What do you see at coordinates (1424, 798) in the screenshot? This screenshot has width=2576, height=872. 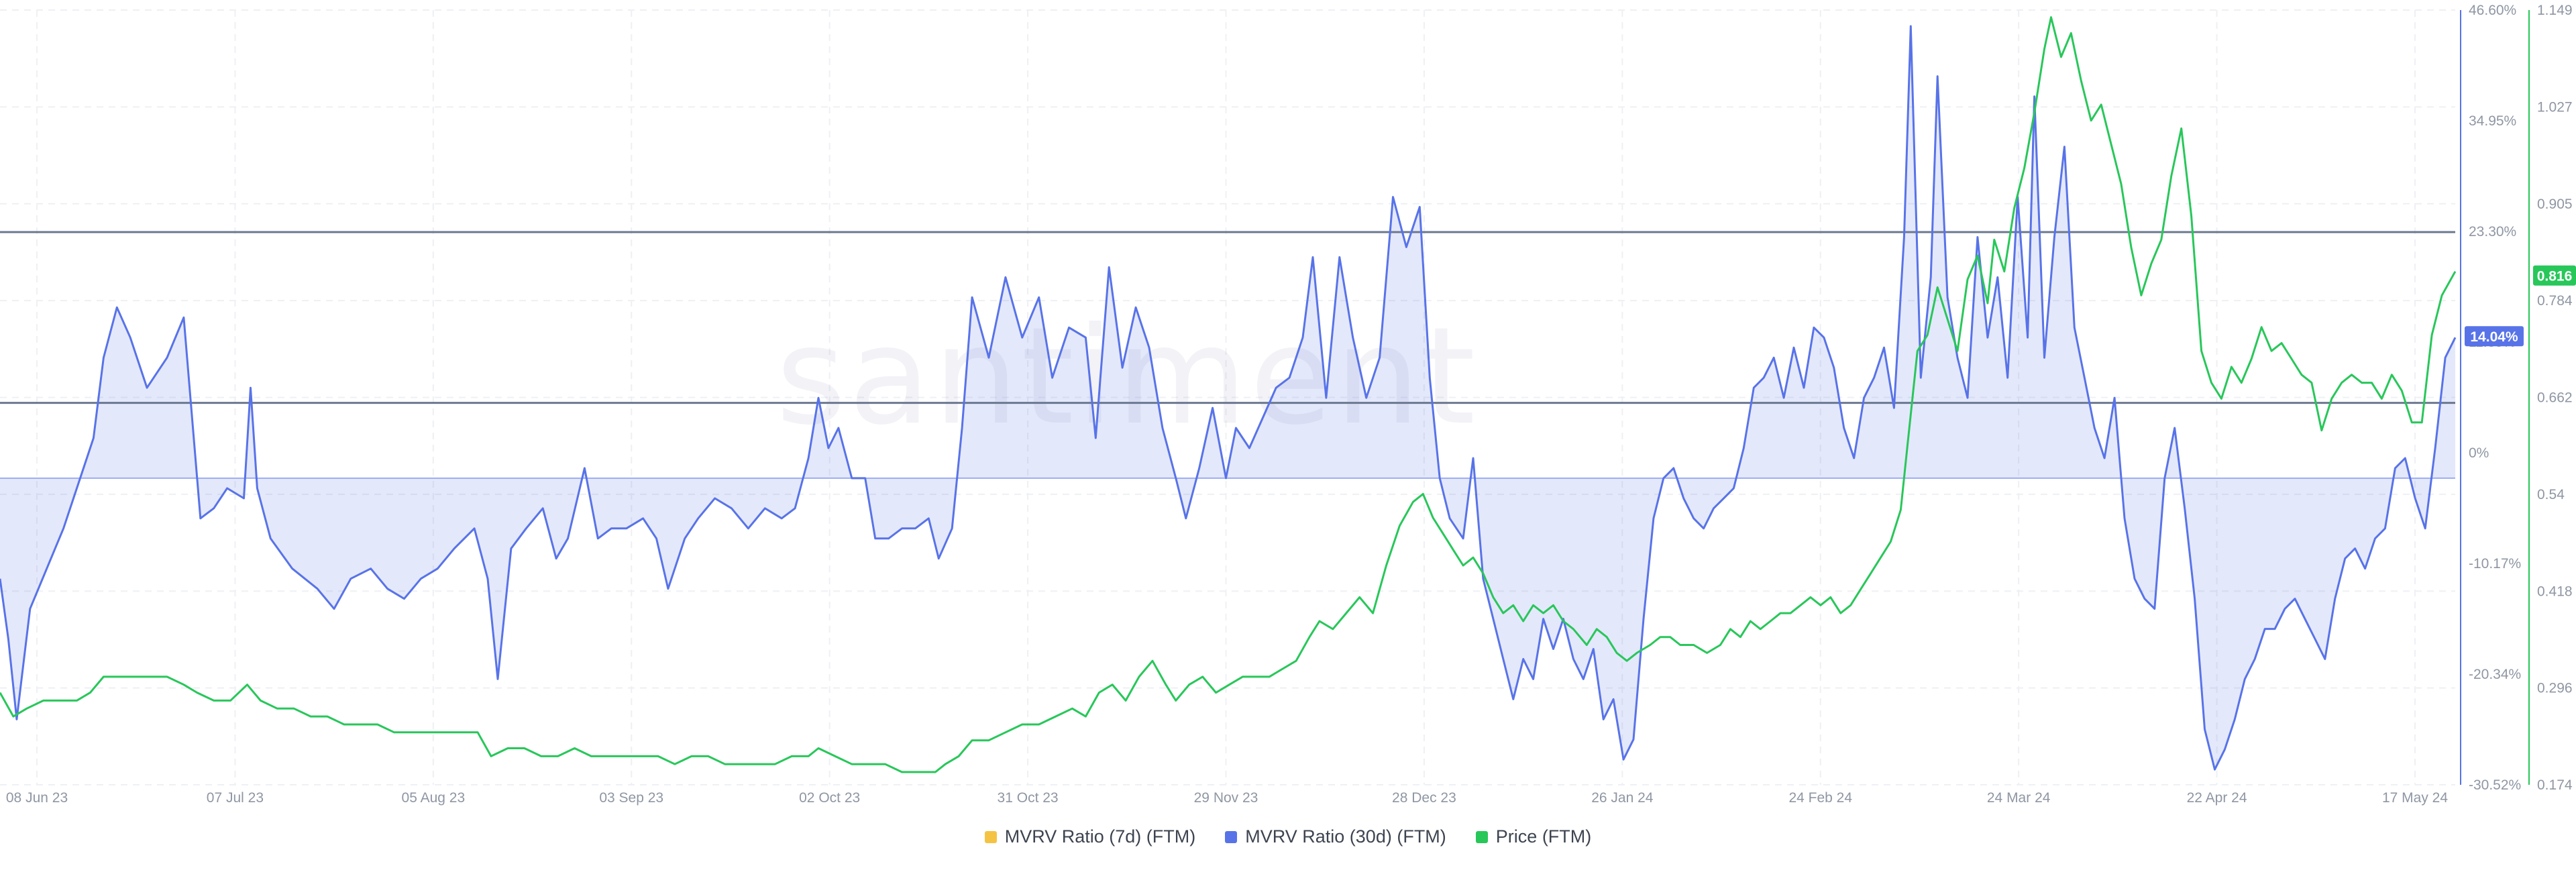 I see `x-tick-label: 28 Dec 23` at bounding box center [1424, 798].